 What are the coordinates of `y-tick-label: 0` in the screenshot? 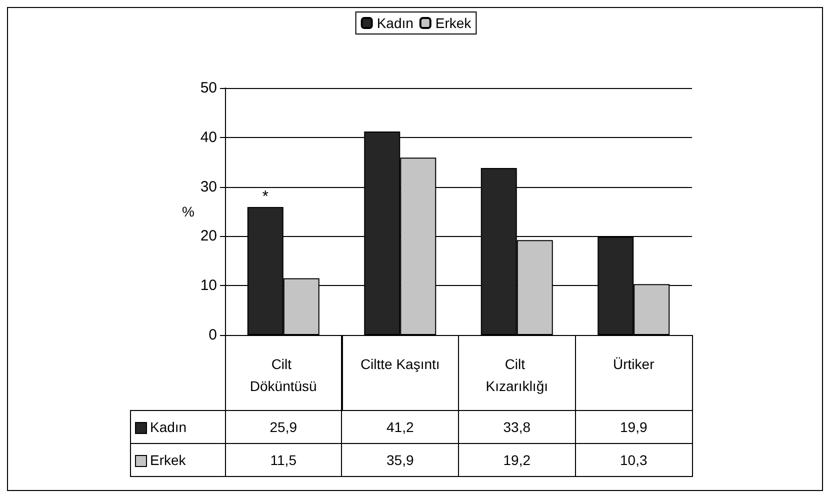 It's located at (212, 335).